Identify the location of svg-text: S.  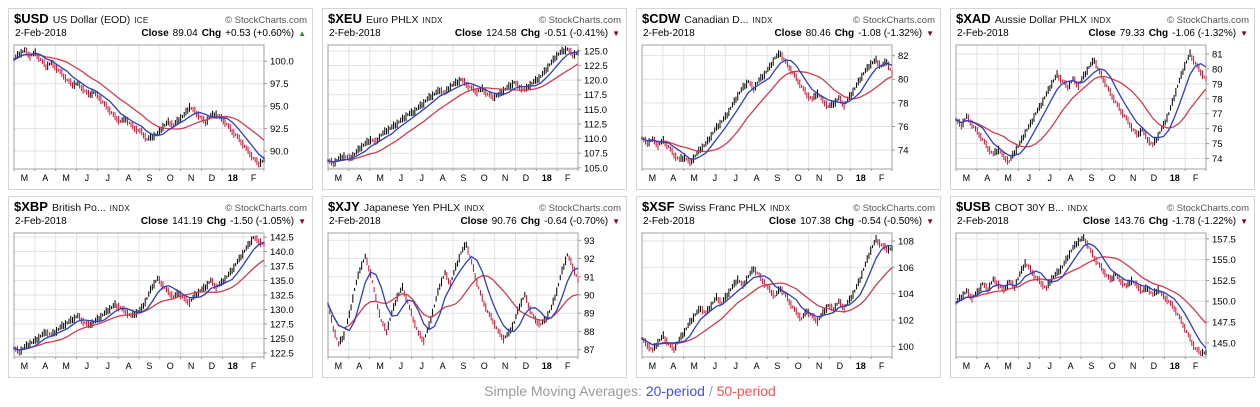
(777, 366).